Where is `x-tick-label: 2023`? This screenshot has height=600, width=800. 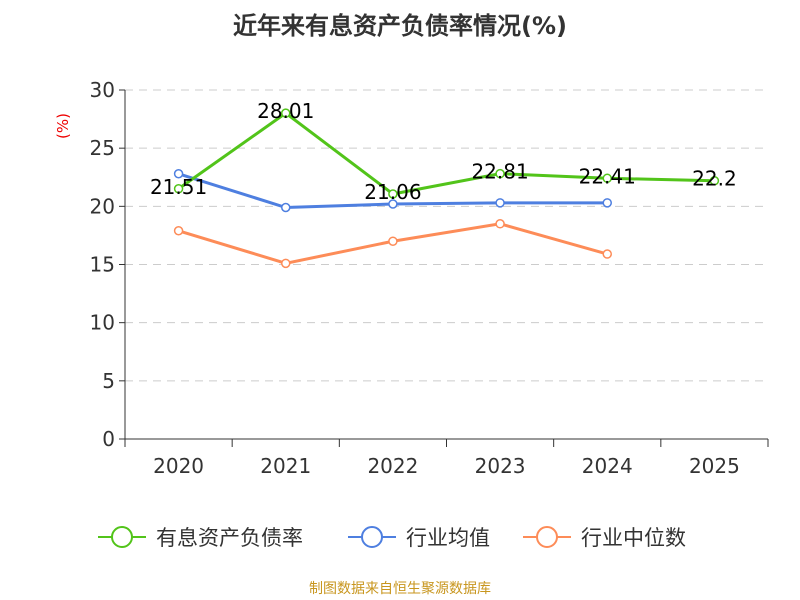 x-tick-label: 2023 is located at coordinates (500, 466).